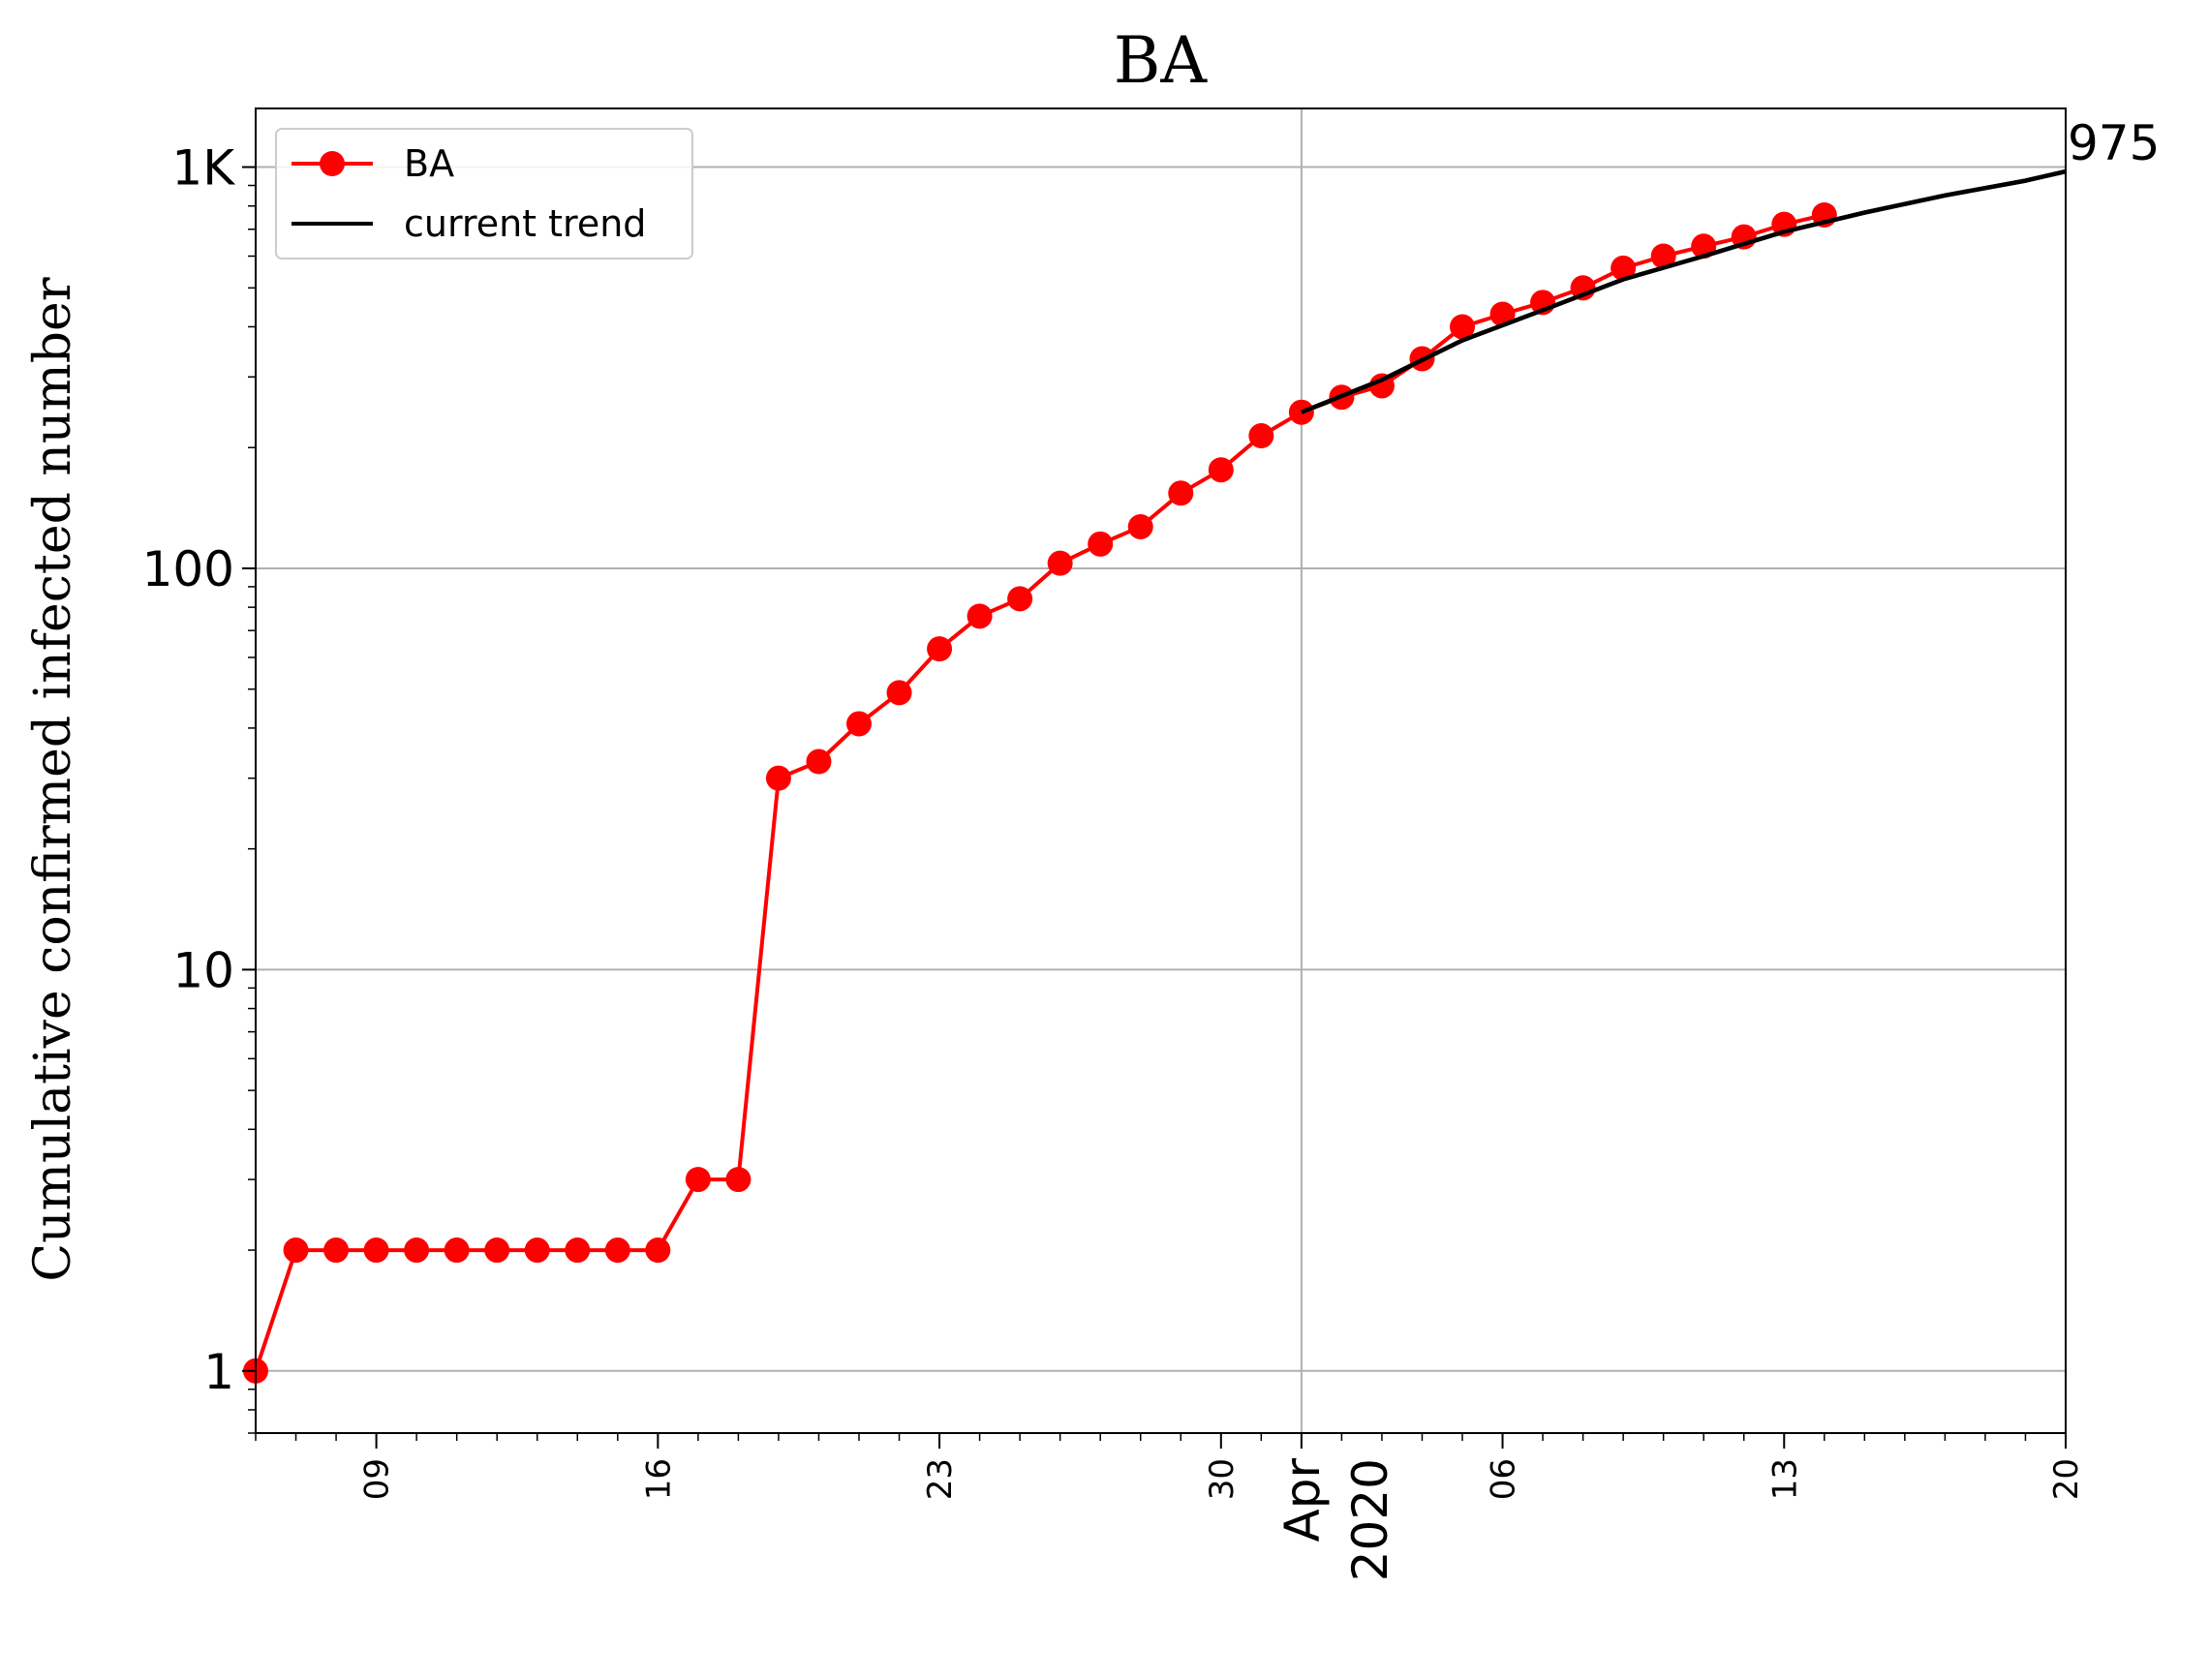 Image resolution: width=2209 pixels, height=1680 pixels. I want to click on legend-ba-marker, so click(332, 163).